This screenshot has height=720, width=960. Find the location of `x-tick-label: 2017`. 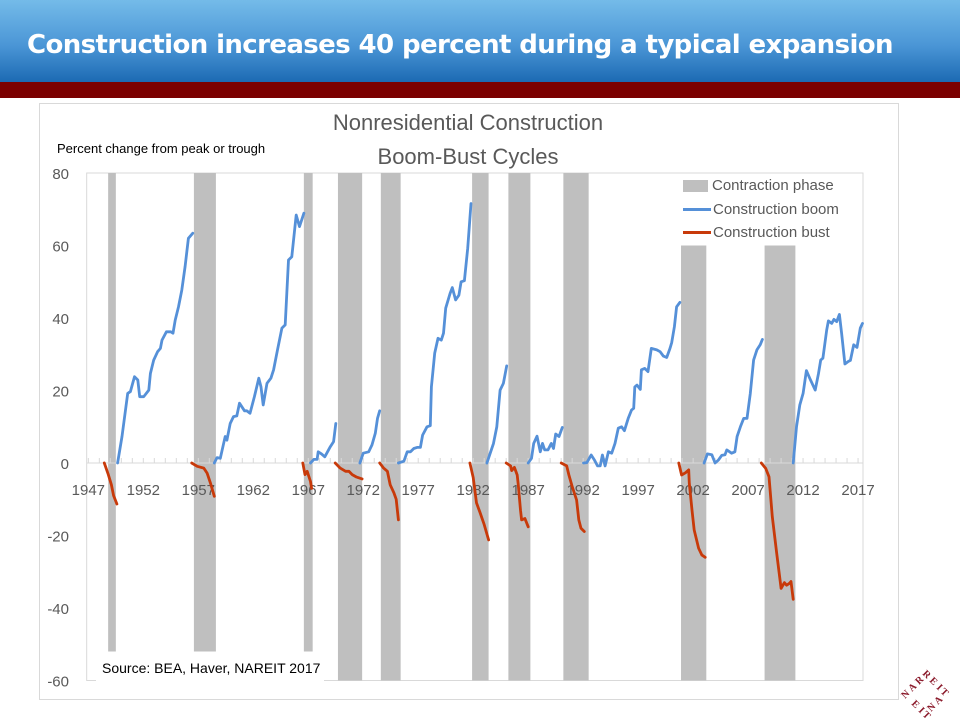

x-tick-label: 2017 is located at coordinates (857, 490).